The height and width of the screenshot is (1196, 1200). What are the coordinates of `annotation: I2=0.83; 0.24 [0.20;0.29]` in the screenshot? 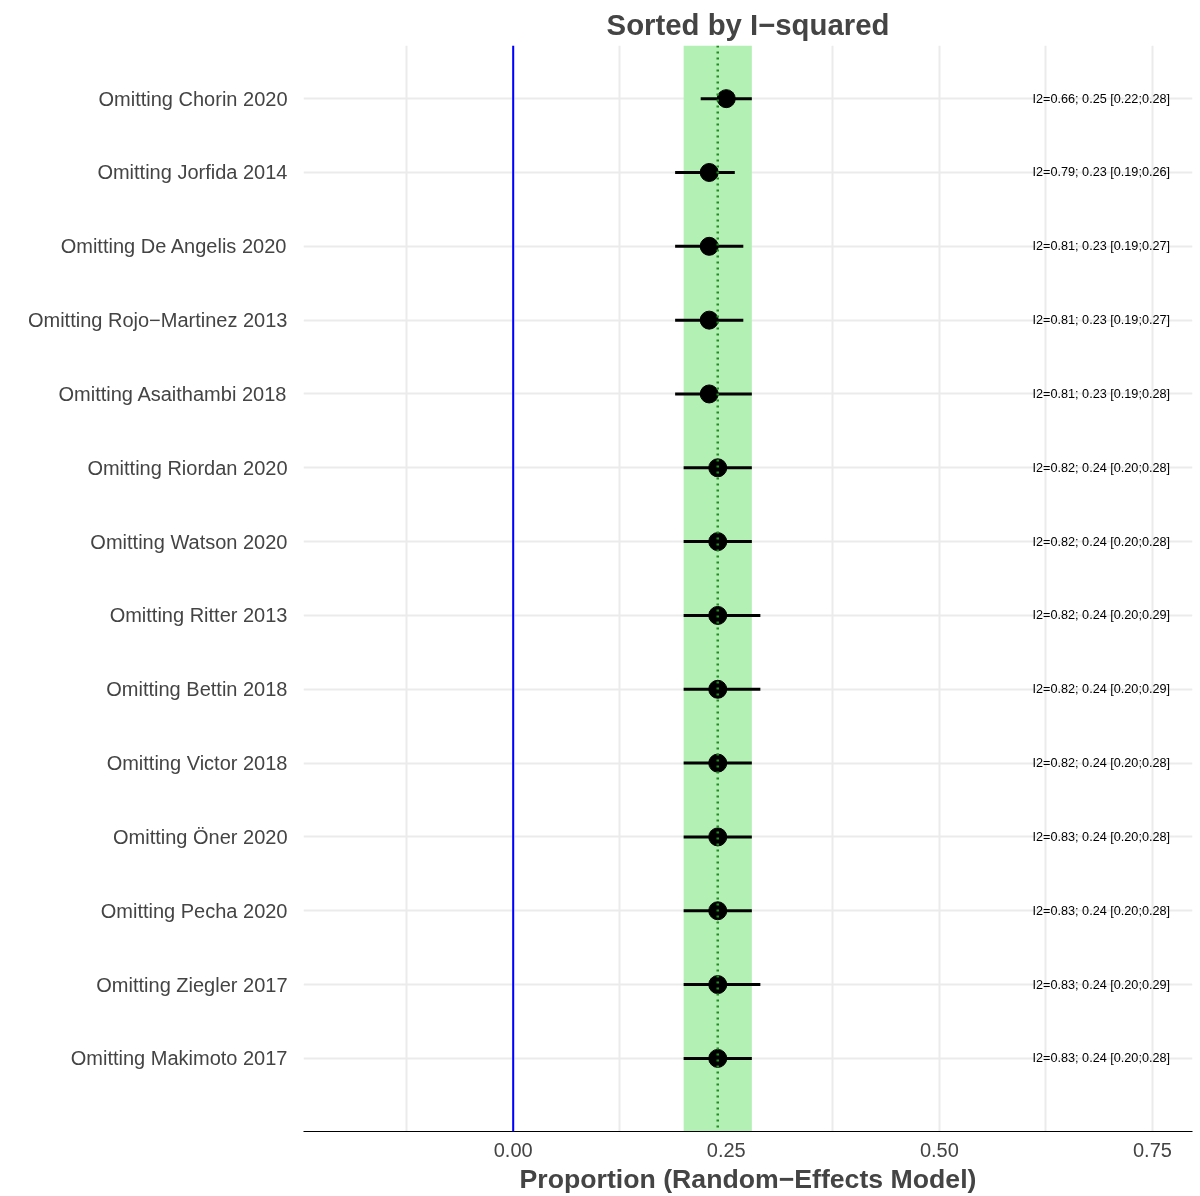 It's located at (1101, 984).